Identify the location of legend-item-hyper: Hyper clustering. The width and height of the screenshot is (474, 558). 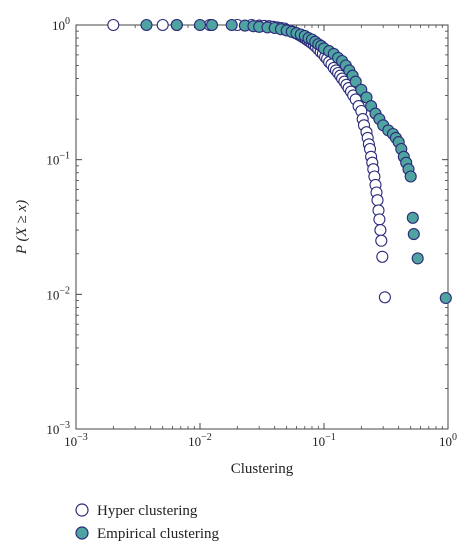
(136, 511).